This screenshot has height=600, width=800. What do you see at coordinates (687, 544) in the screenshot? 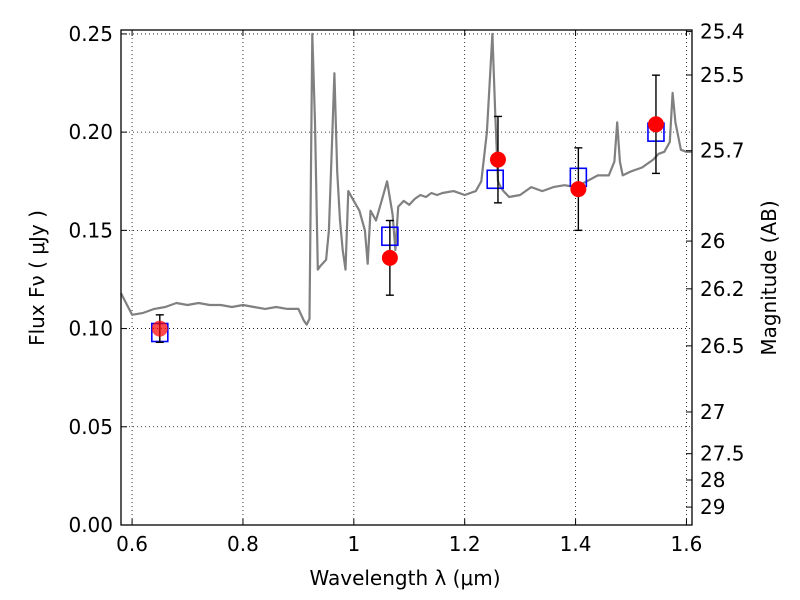
I see `x-tick-label: 1.6` at bounding box center [687, 544].